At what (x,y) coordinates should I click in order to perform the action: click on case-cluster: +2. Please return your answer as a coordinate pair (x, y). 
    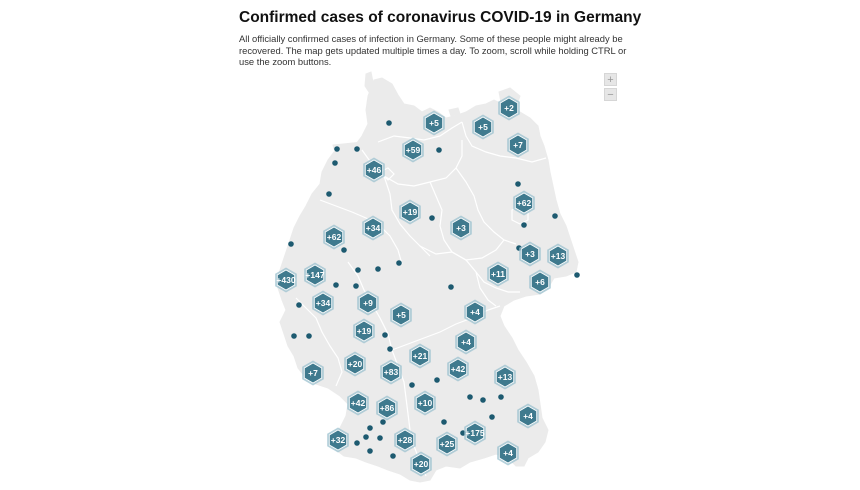
    Looking at the image, I should click on (509, 108).